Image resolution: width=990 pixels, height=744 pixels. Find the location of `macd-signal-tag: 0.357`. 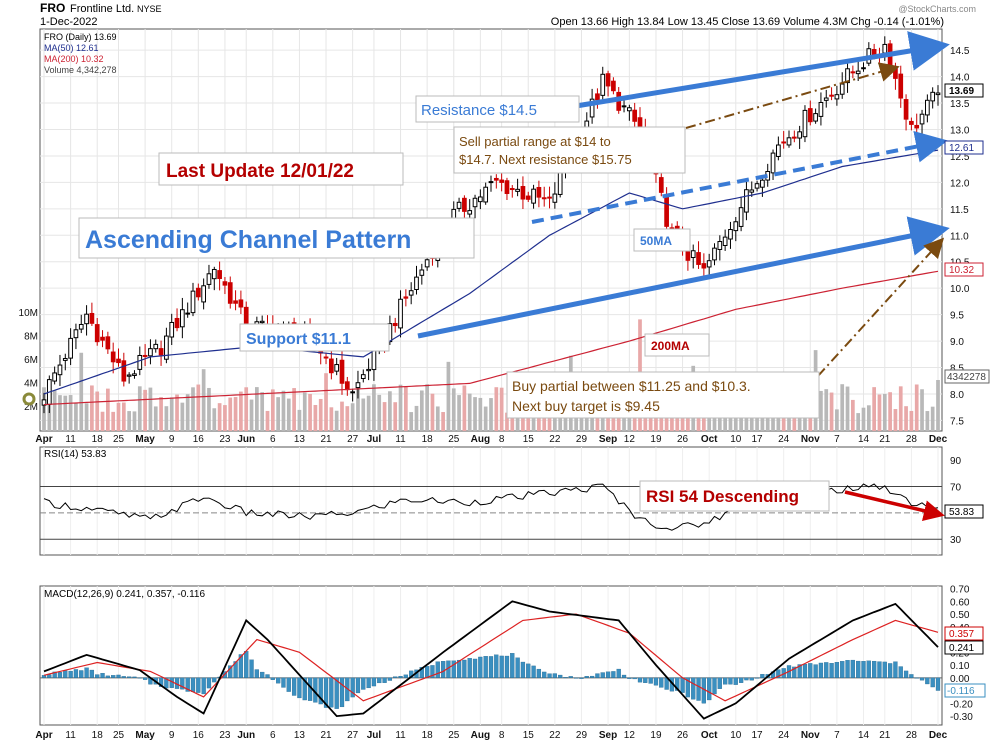

macd-signal-tag: 0.357 is located at coordinates (964, 633).